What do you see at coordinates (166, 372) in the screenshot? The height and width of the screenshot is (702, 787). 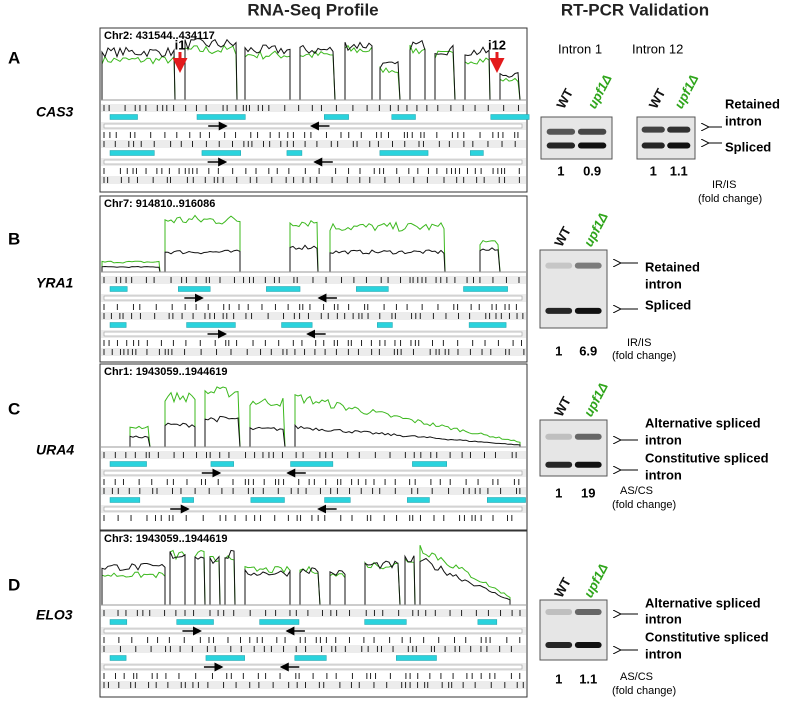 I see `coords: Chr1: 1943059..1944619` at bounding box center [166, 372].